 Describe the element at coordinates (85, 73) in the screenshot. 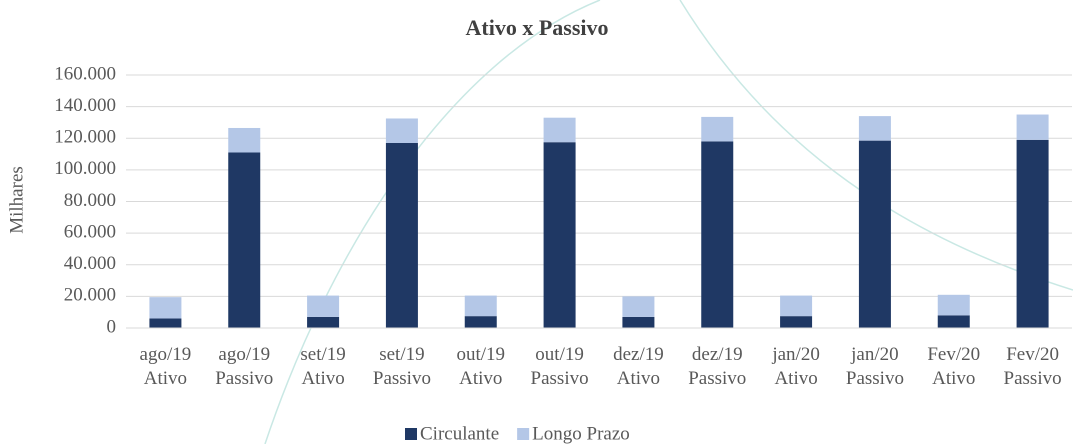

I see `y-tick-label: 160.000` at that location.